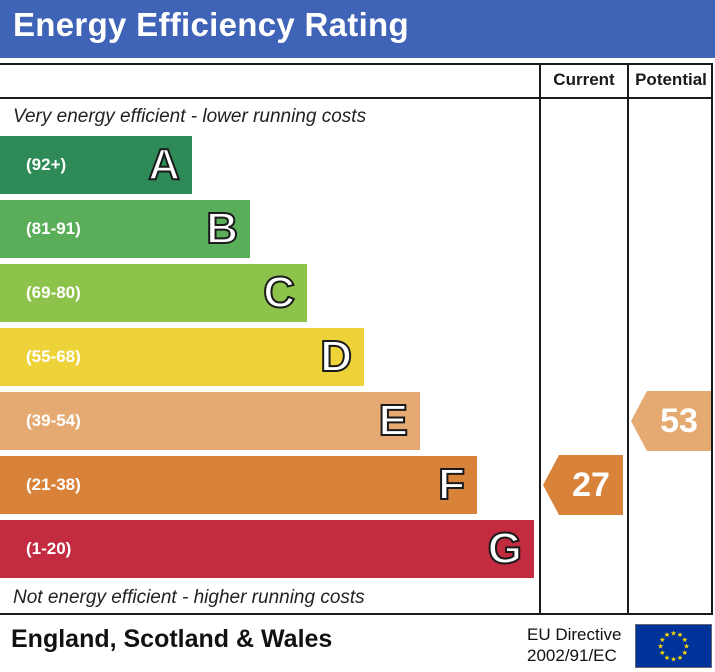  What do you see at coordinates (336, 356) in the screenshot?
I see `band-letter-label: D` at bounding box center [336, 356].